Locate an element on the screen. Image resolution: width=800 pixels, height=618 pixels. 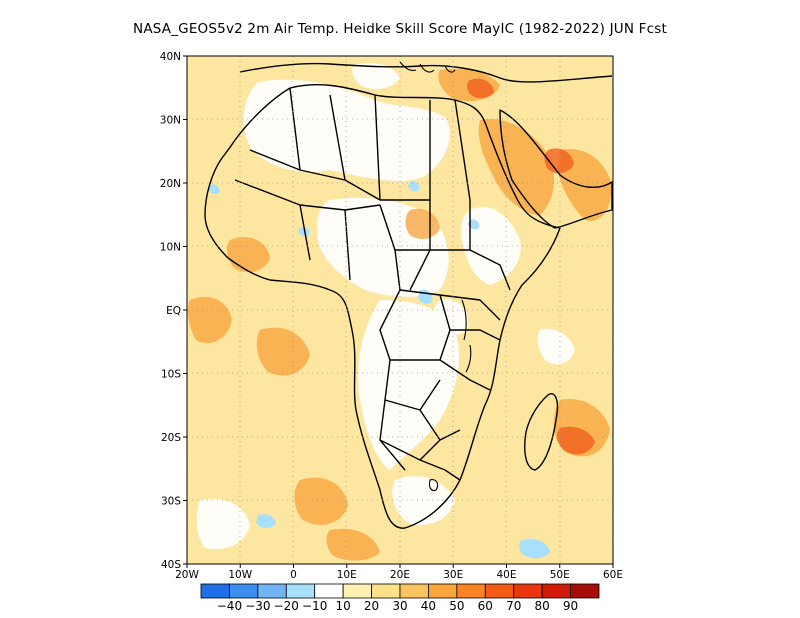
colorbar-label: 80 is located at coordinates (542, 606).